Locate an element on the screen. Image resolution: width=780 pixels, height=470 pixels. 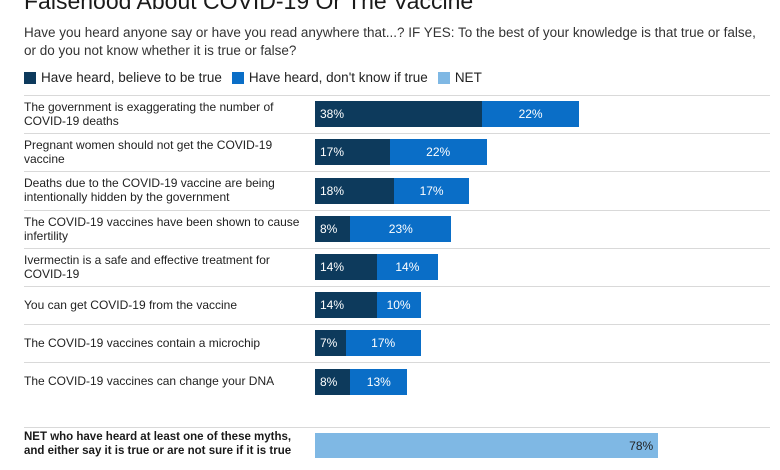
bar-value-label: 18% is located at coordinates (332, 190).